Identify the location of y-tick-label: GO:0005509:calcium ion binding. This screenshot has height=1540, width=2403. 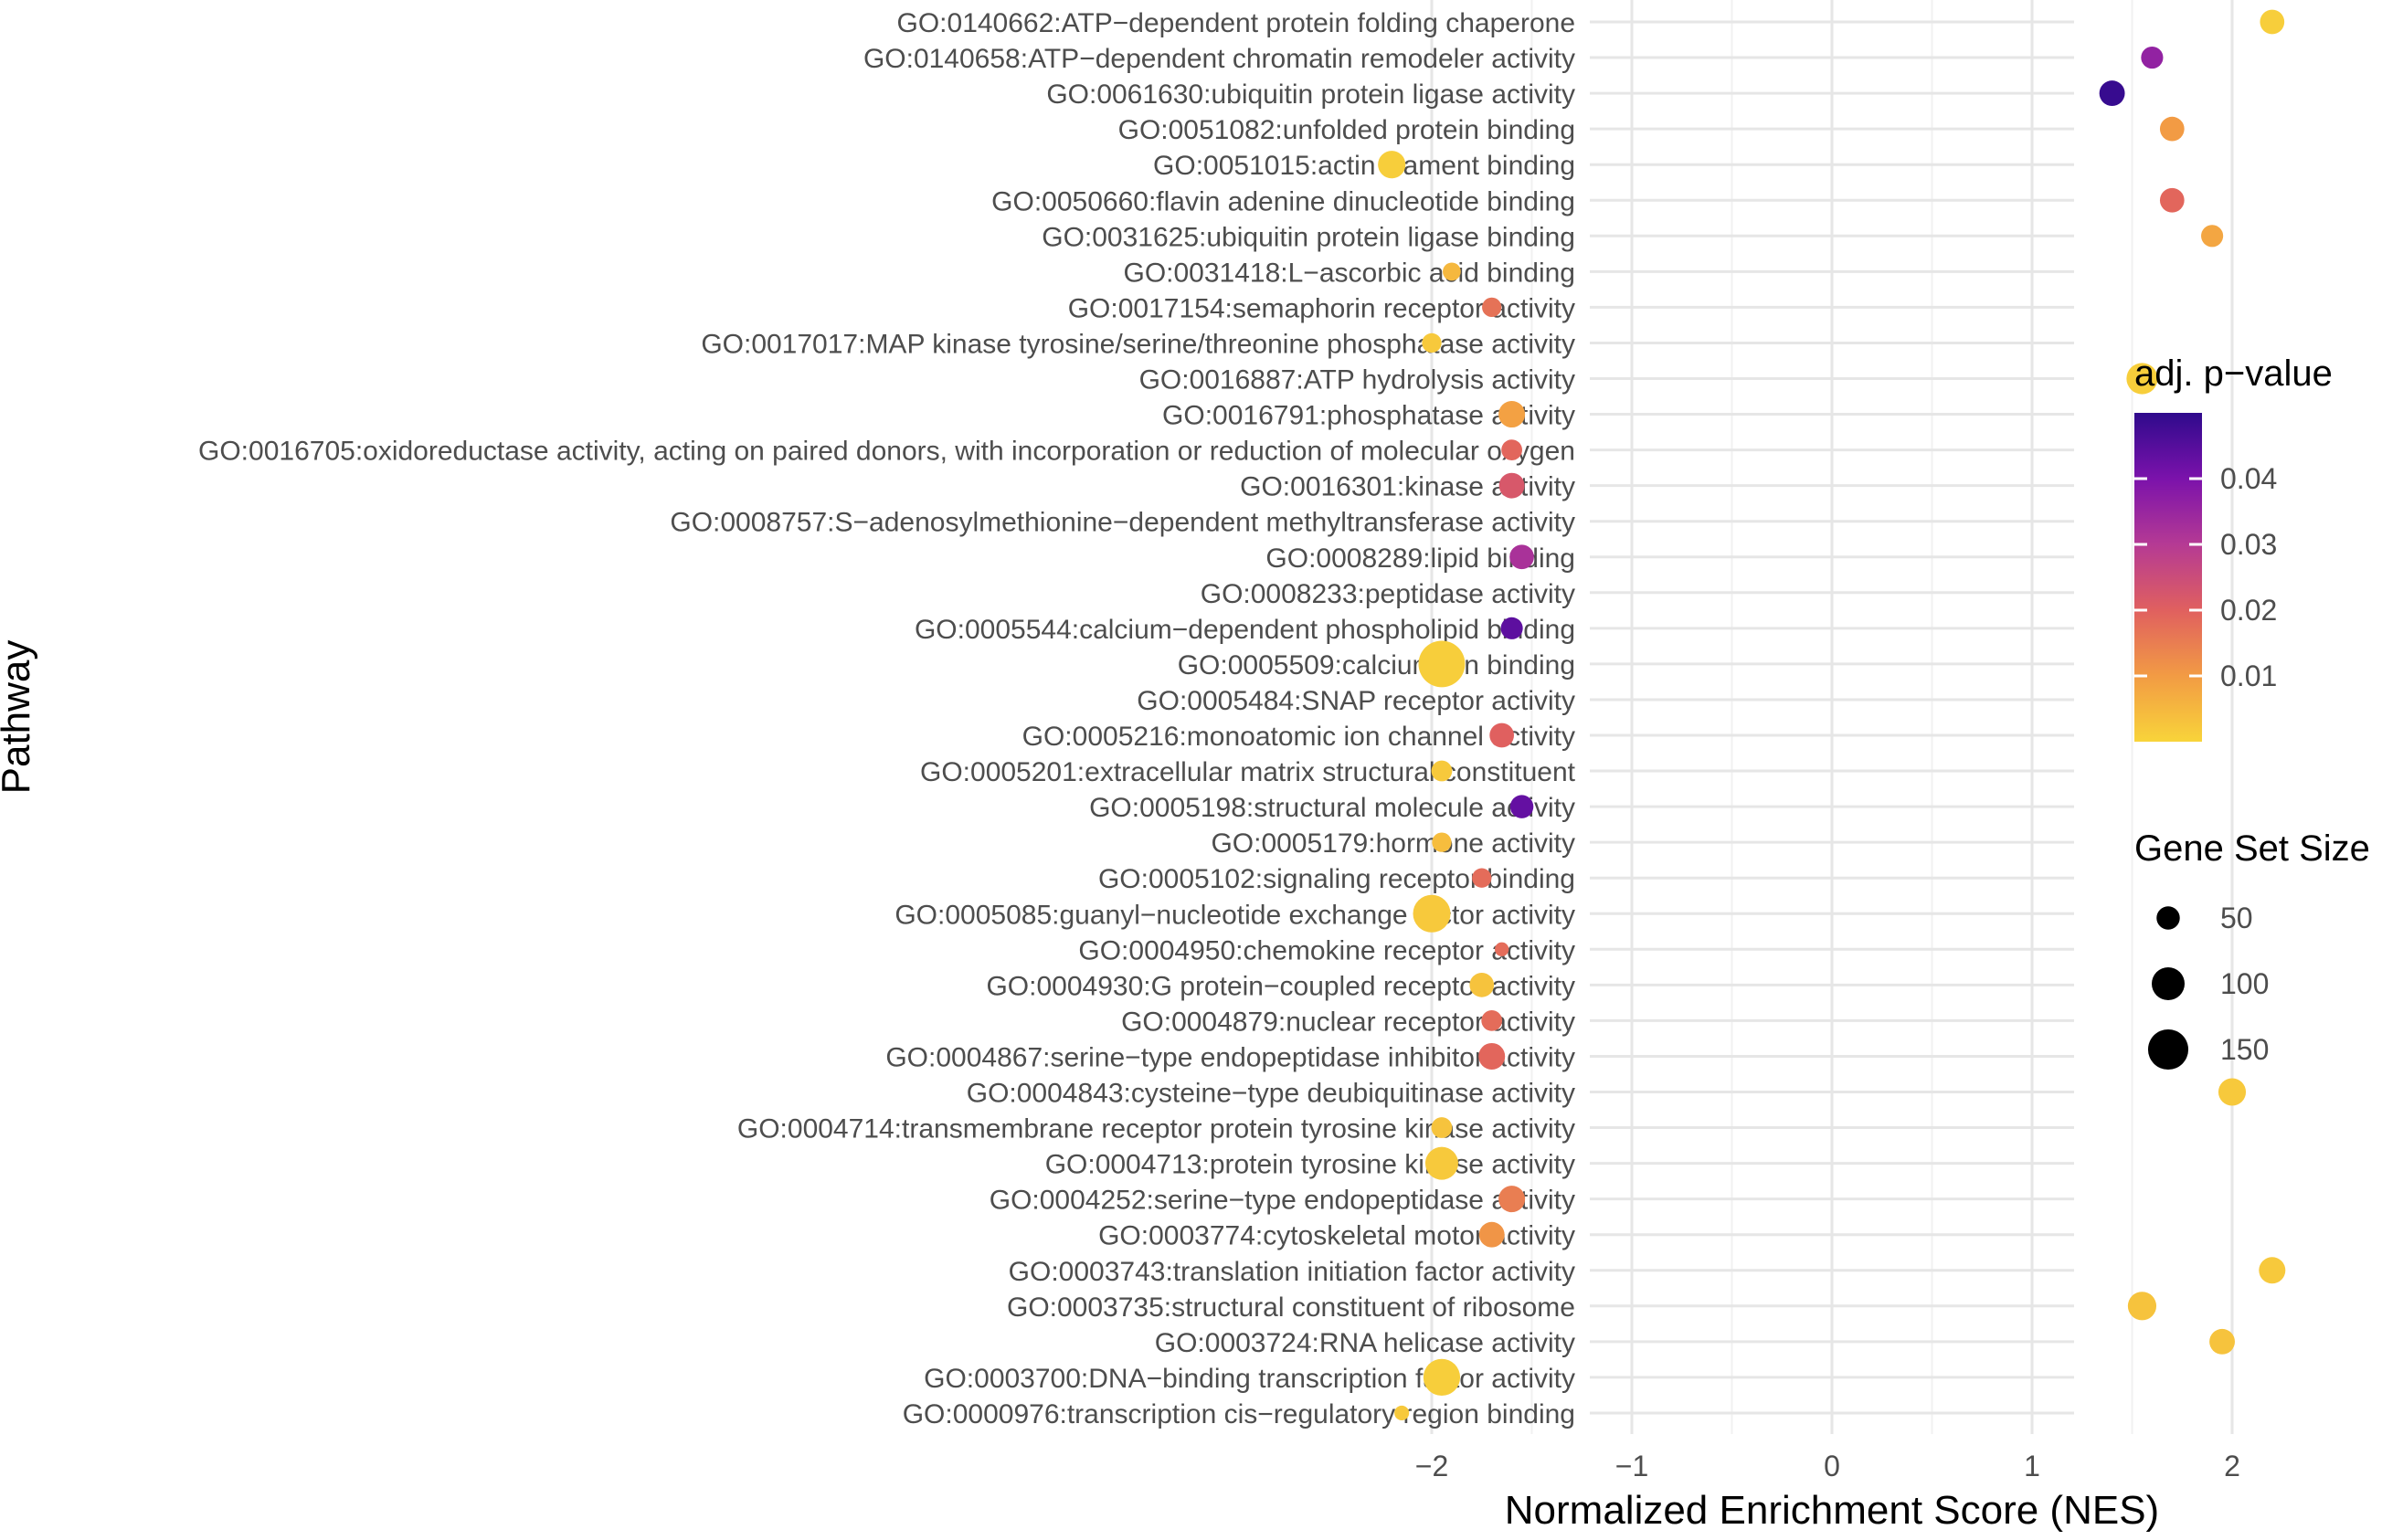
(1377, 665).